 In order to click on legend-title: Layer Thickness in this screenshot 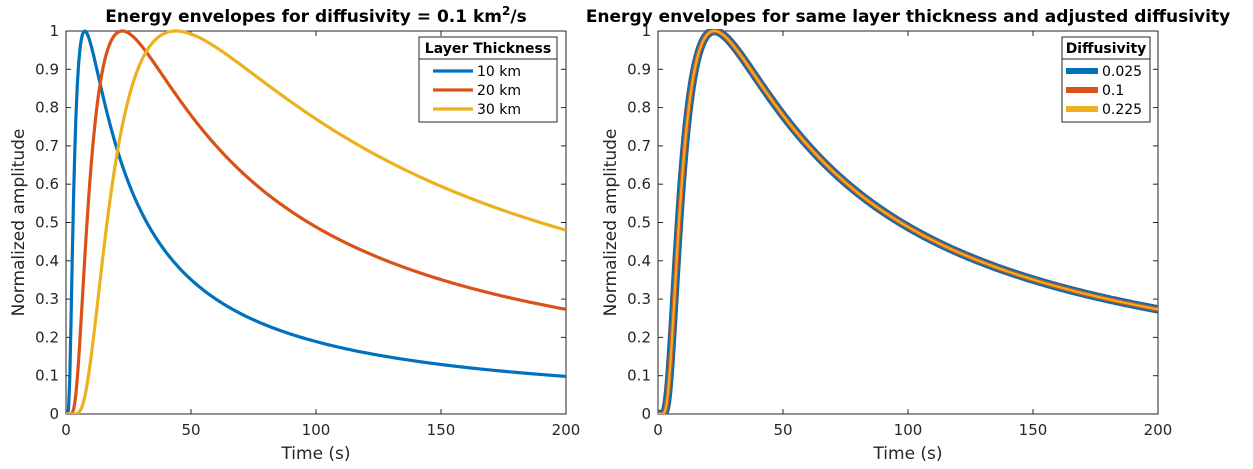, I will do `click(488, 49)`.